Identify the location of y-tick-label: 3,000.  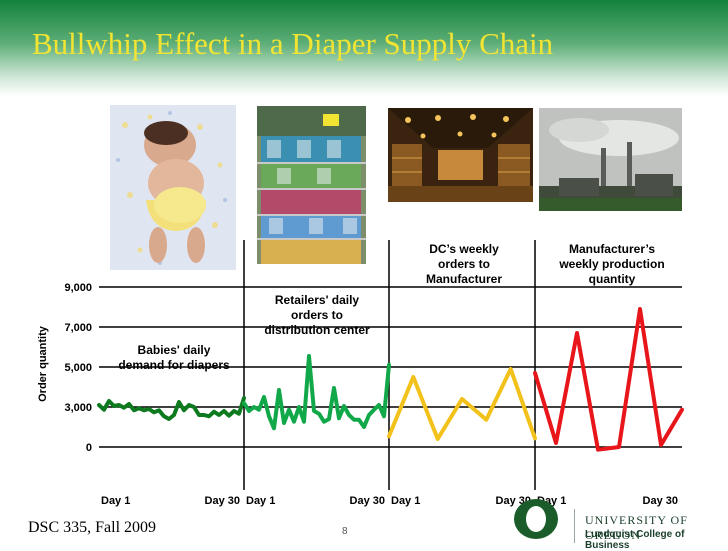
(78, 408).